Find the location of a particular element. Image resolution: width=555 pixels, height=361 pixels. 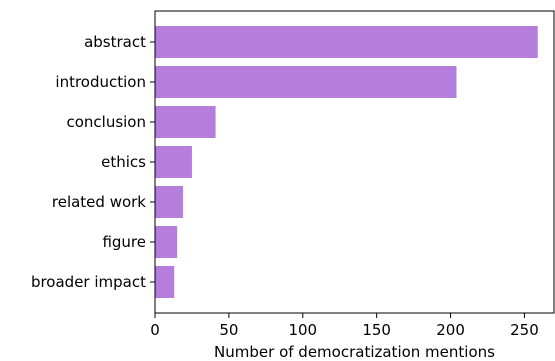

bar-introduction is located at coordinates (306, 82).